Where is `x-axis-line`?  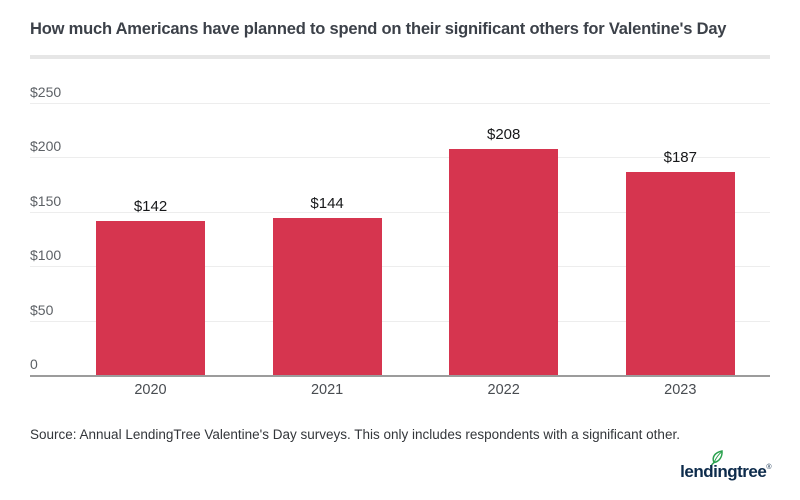 x-axis-line is located at coordinates (400, 376).